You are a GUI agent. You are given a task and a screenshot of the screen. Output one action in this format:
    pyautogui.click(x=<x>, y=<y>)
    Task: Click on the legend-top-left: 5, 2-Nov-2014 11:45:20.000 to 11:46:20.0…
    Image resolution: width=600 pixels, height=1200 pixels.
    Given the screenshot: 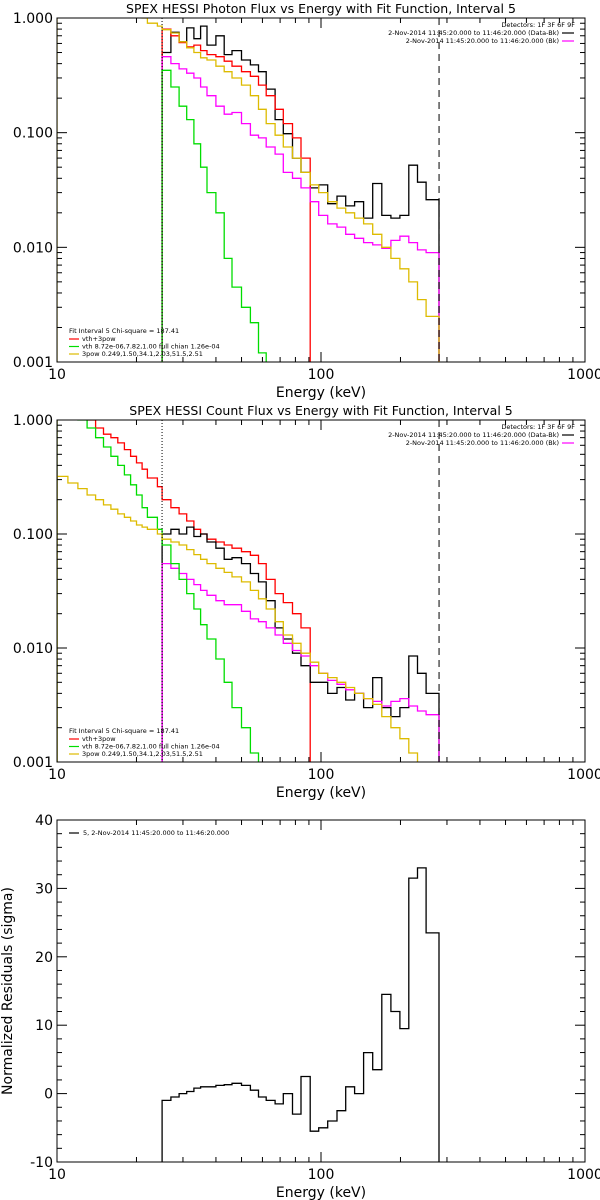 What is the action you would take?
    pyautogui.click(x=149, y=833)
    